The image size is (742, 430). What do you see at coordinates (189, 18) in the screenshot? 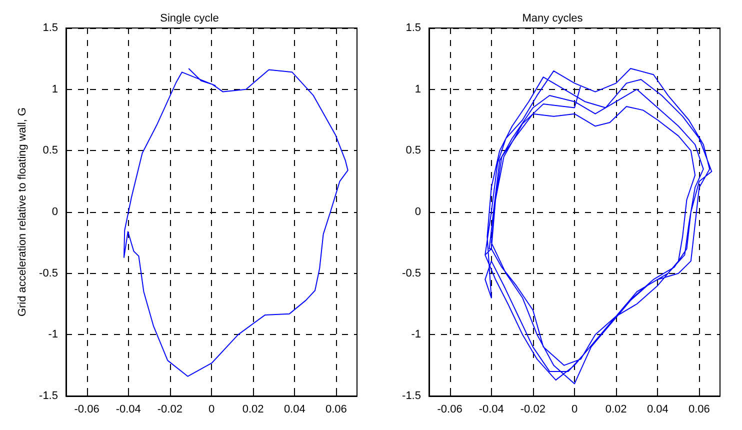
I see `chart-title: Single cycle` at bounding box center [189, 18].